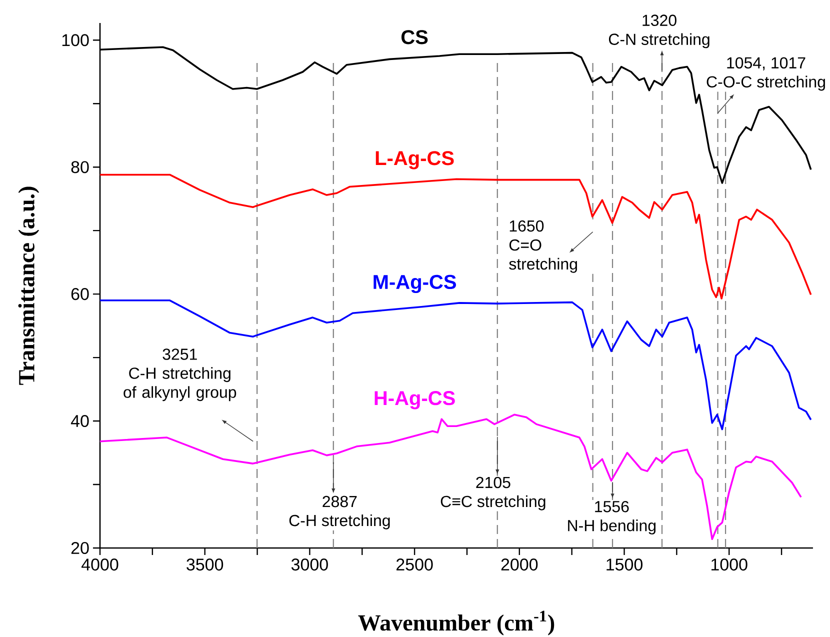 The height and width of the screenshot is (637, 830). What do you see at coordinates (29, 285) in the screenshot?
I see `y-axis-title: Transmittance (a.u.)` at bounding box center [29, 285].